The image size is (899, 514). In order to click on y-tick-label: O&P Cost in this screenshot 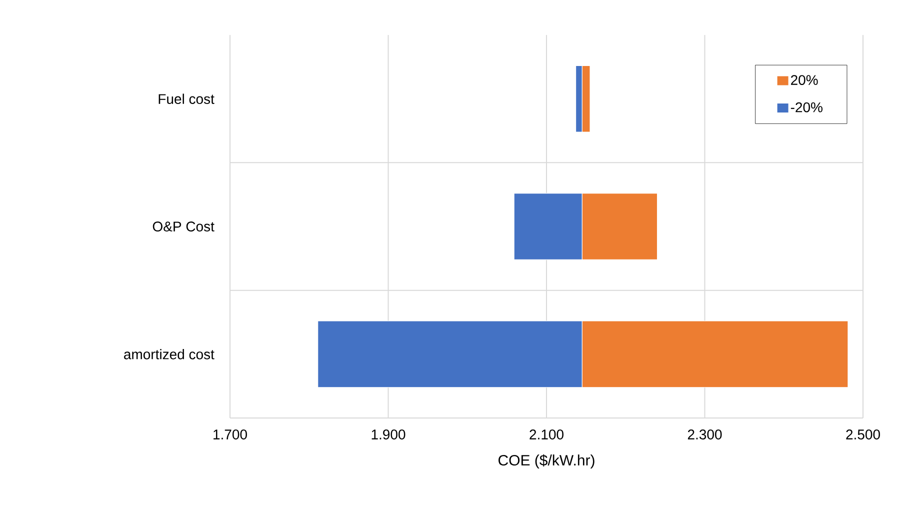, I will do `click(183, 227)`.